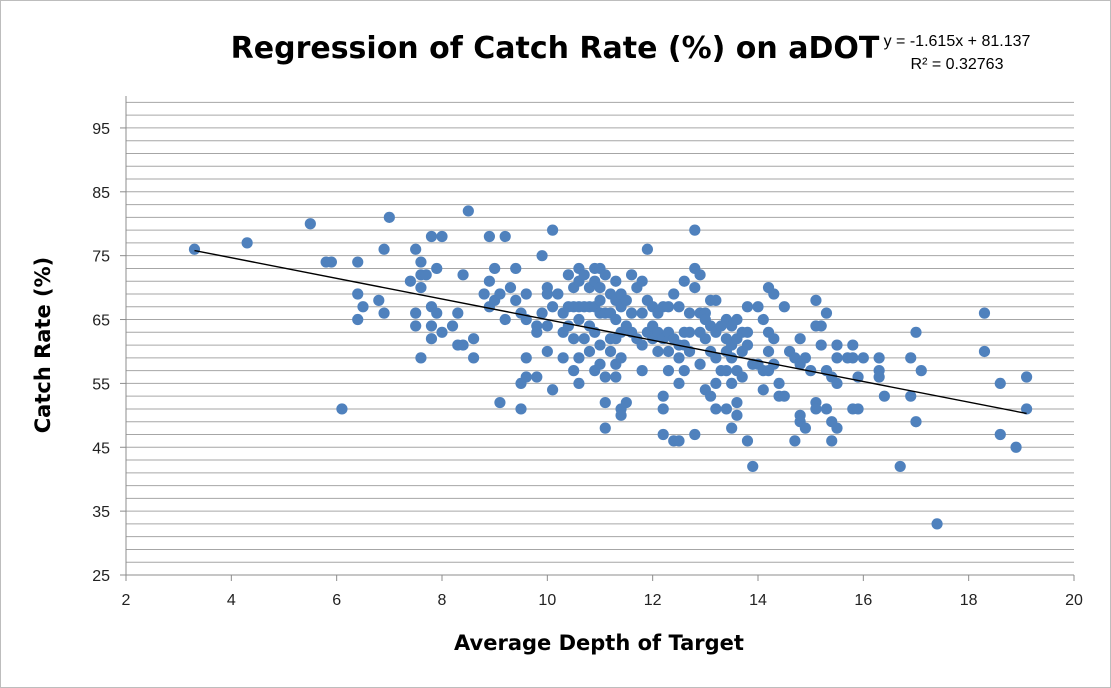  I want to click on x-tick-label: 4, so click(231, 600).